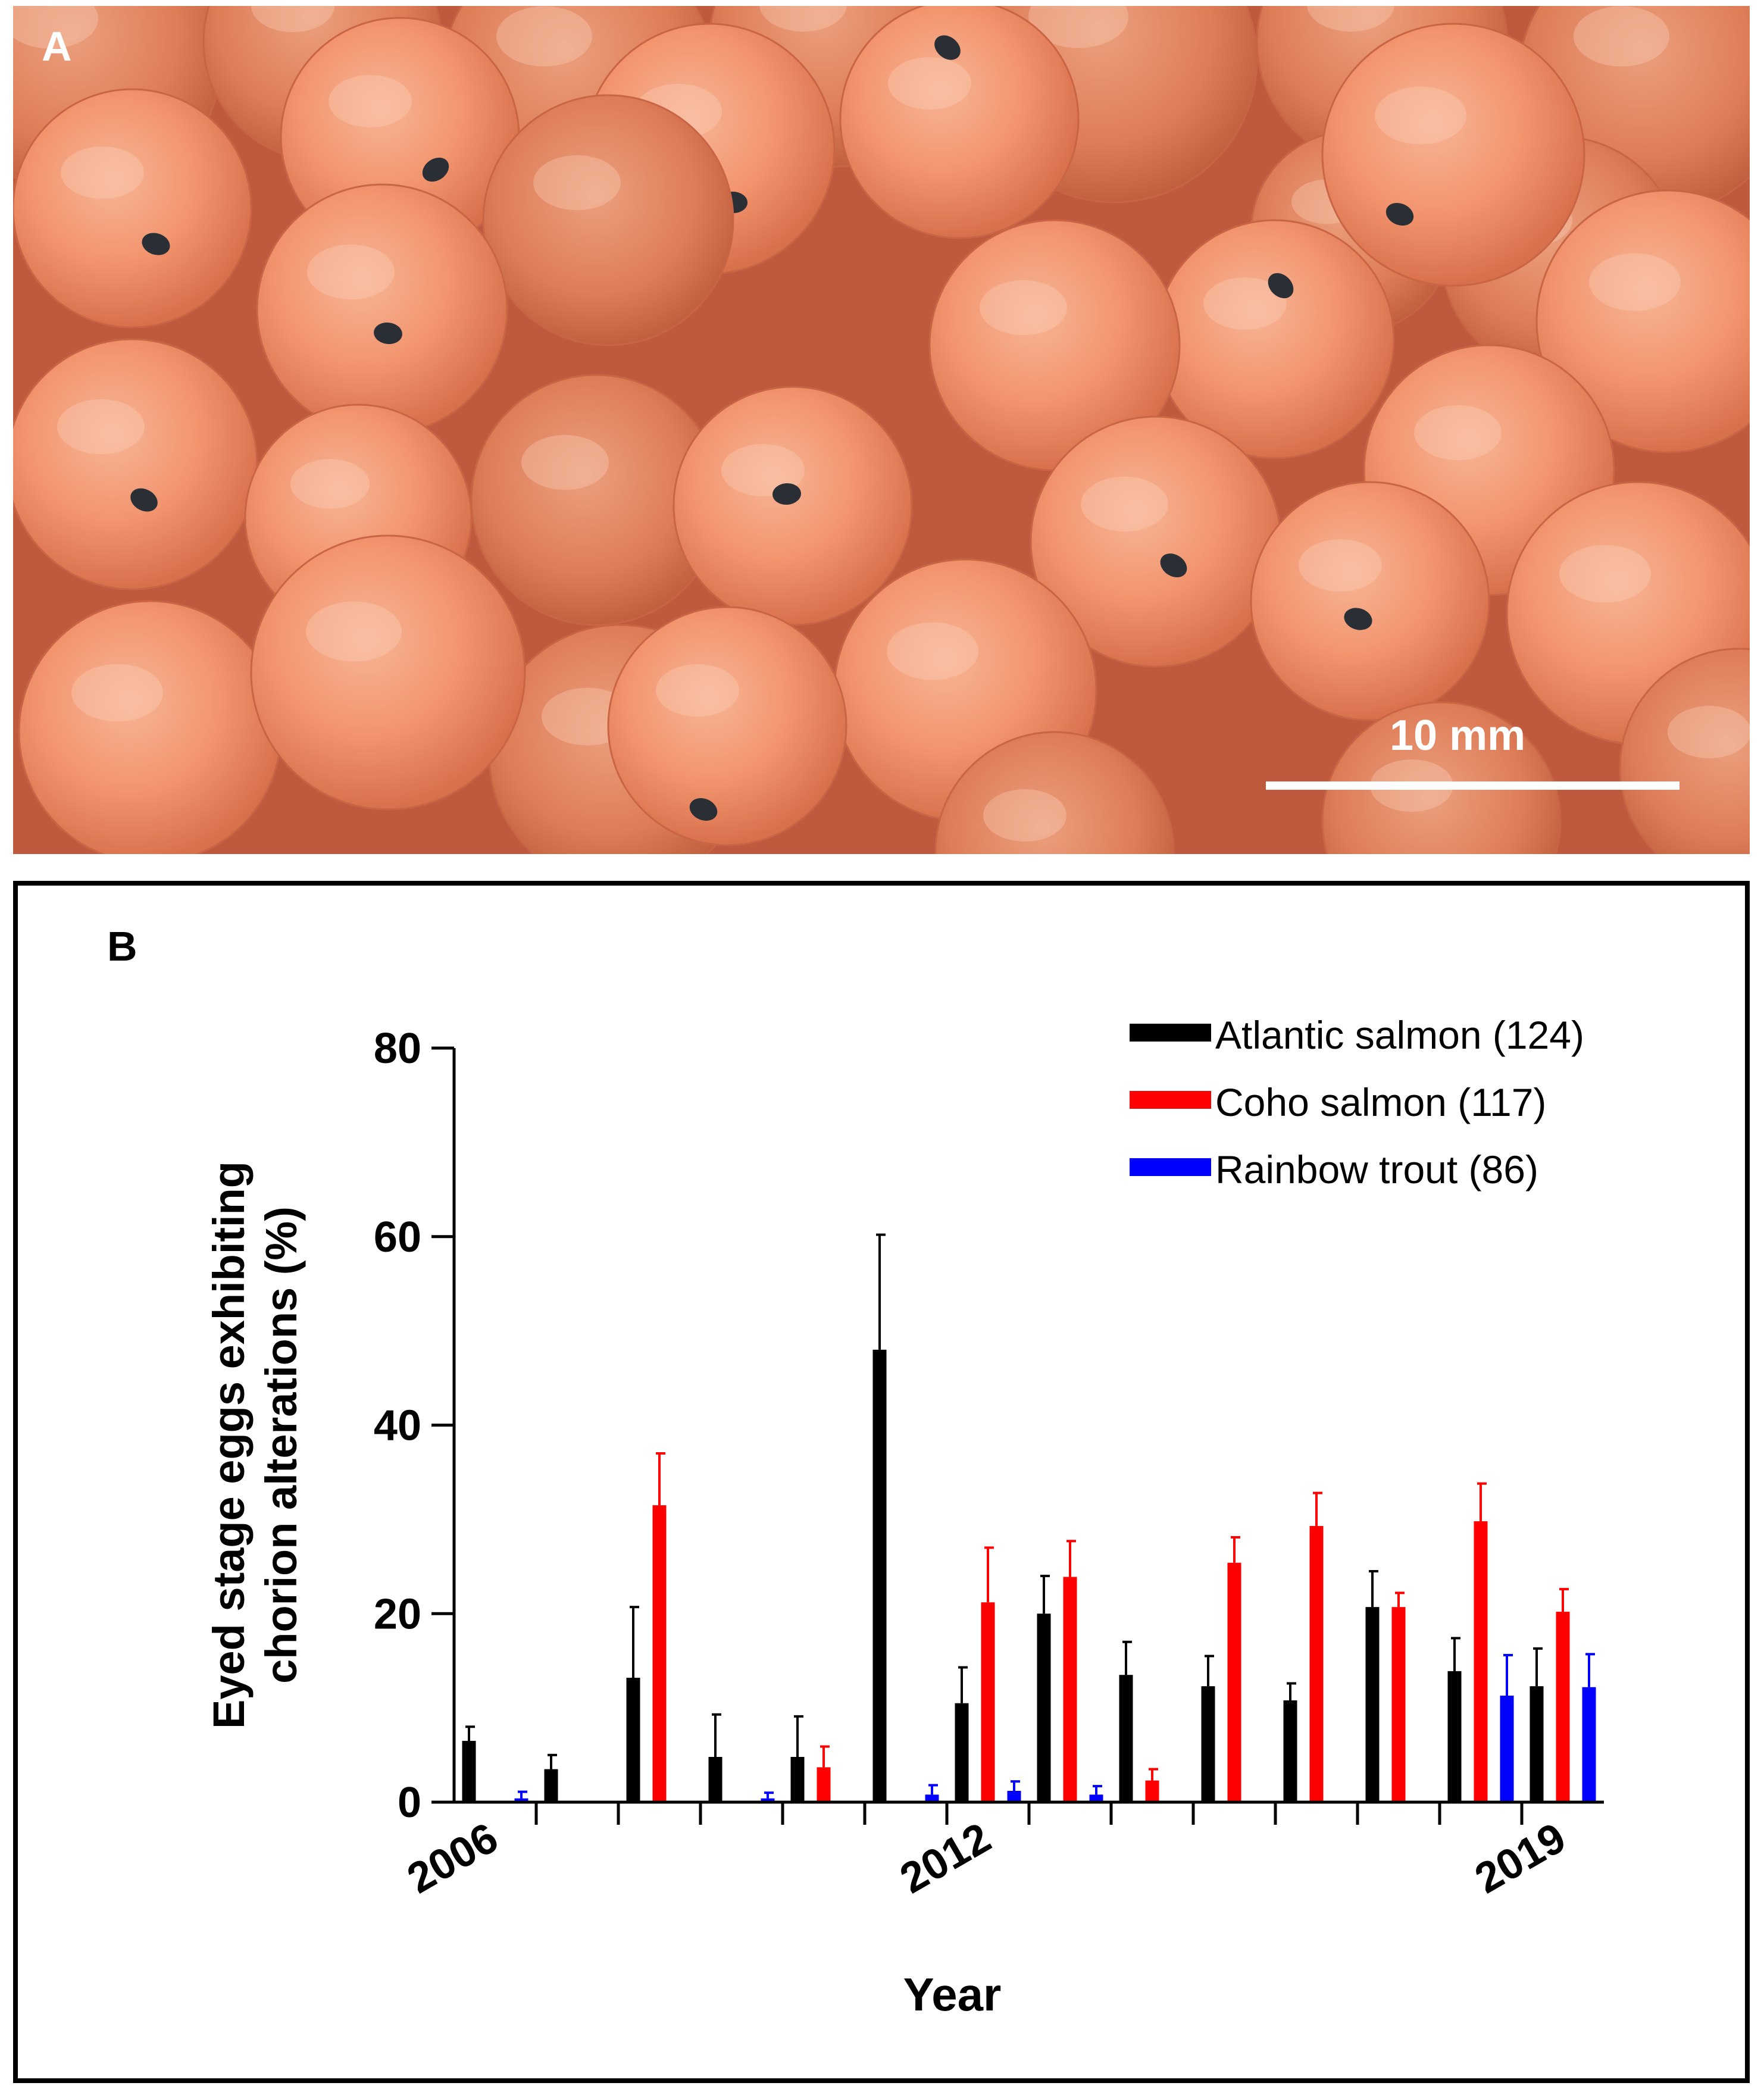  What do you see at coordinates (57, 46) in the screenshot?
I see `panel-a-label: A` at bounding box center [57, 46].